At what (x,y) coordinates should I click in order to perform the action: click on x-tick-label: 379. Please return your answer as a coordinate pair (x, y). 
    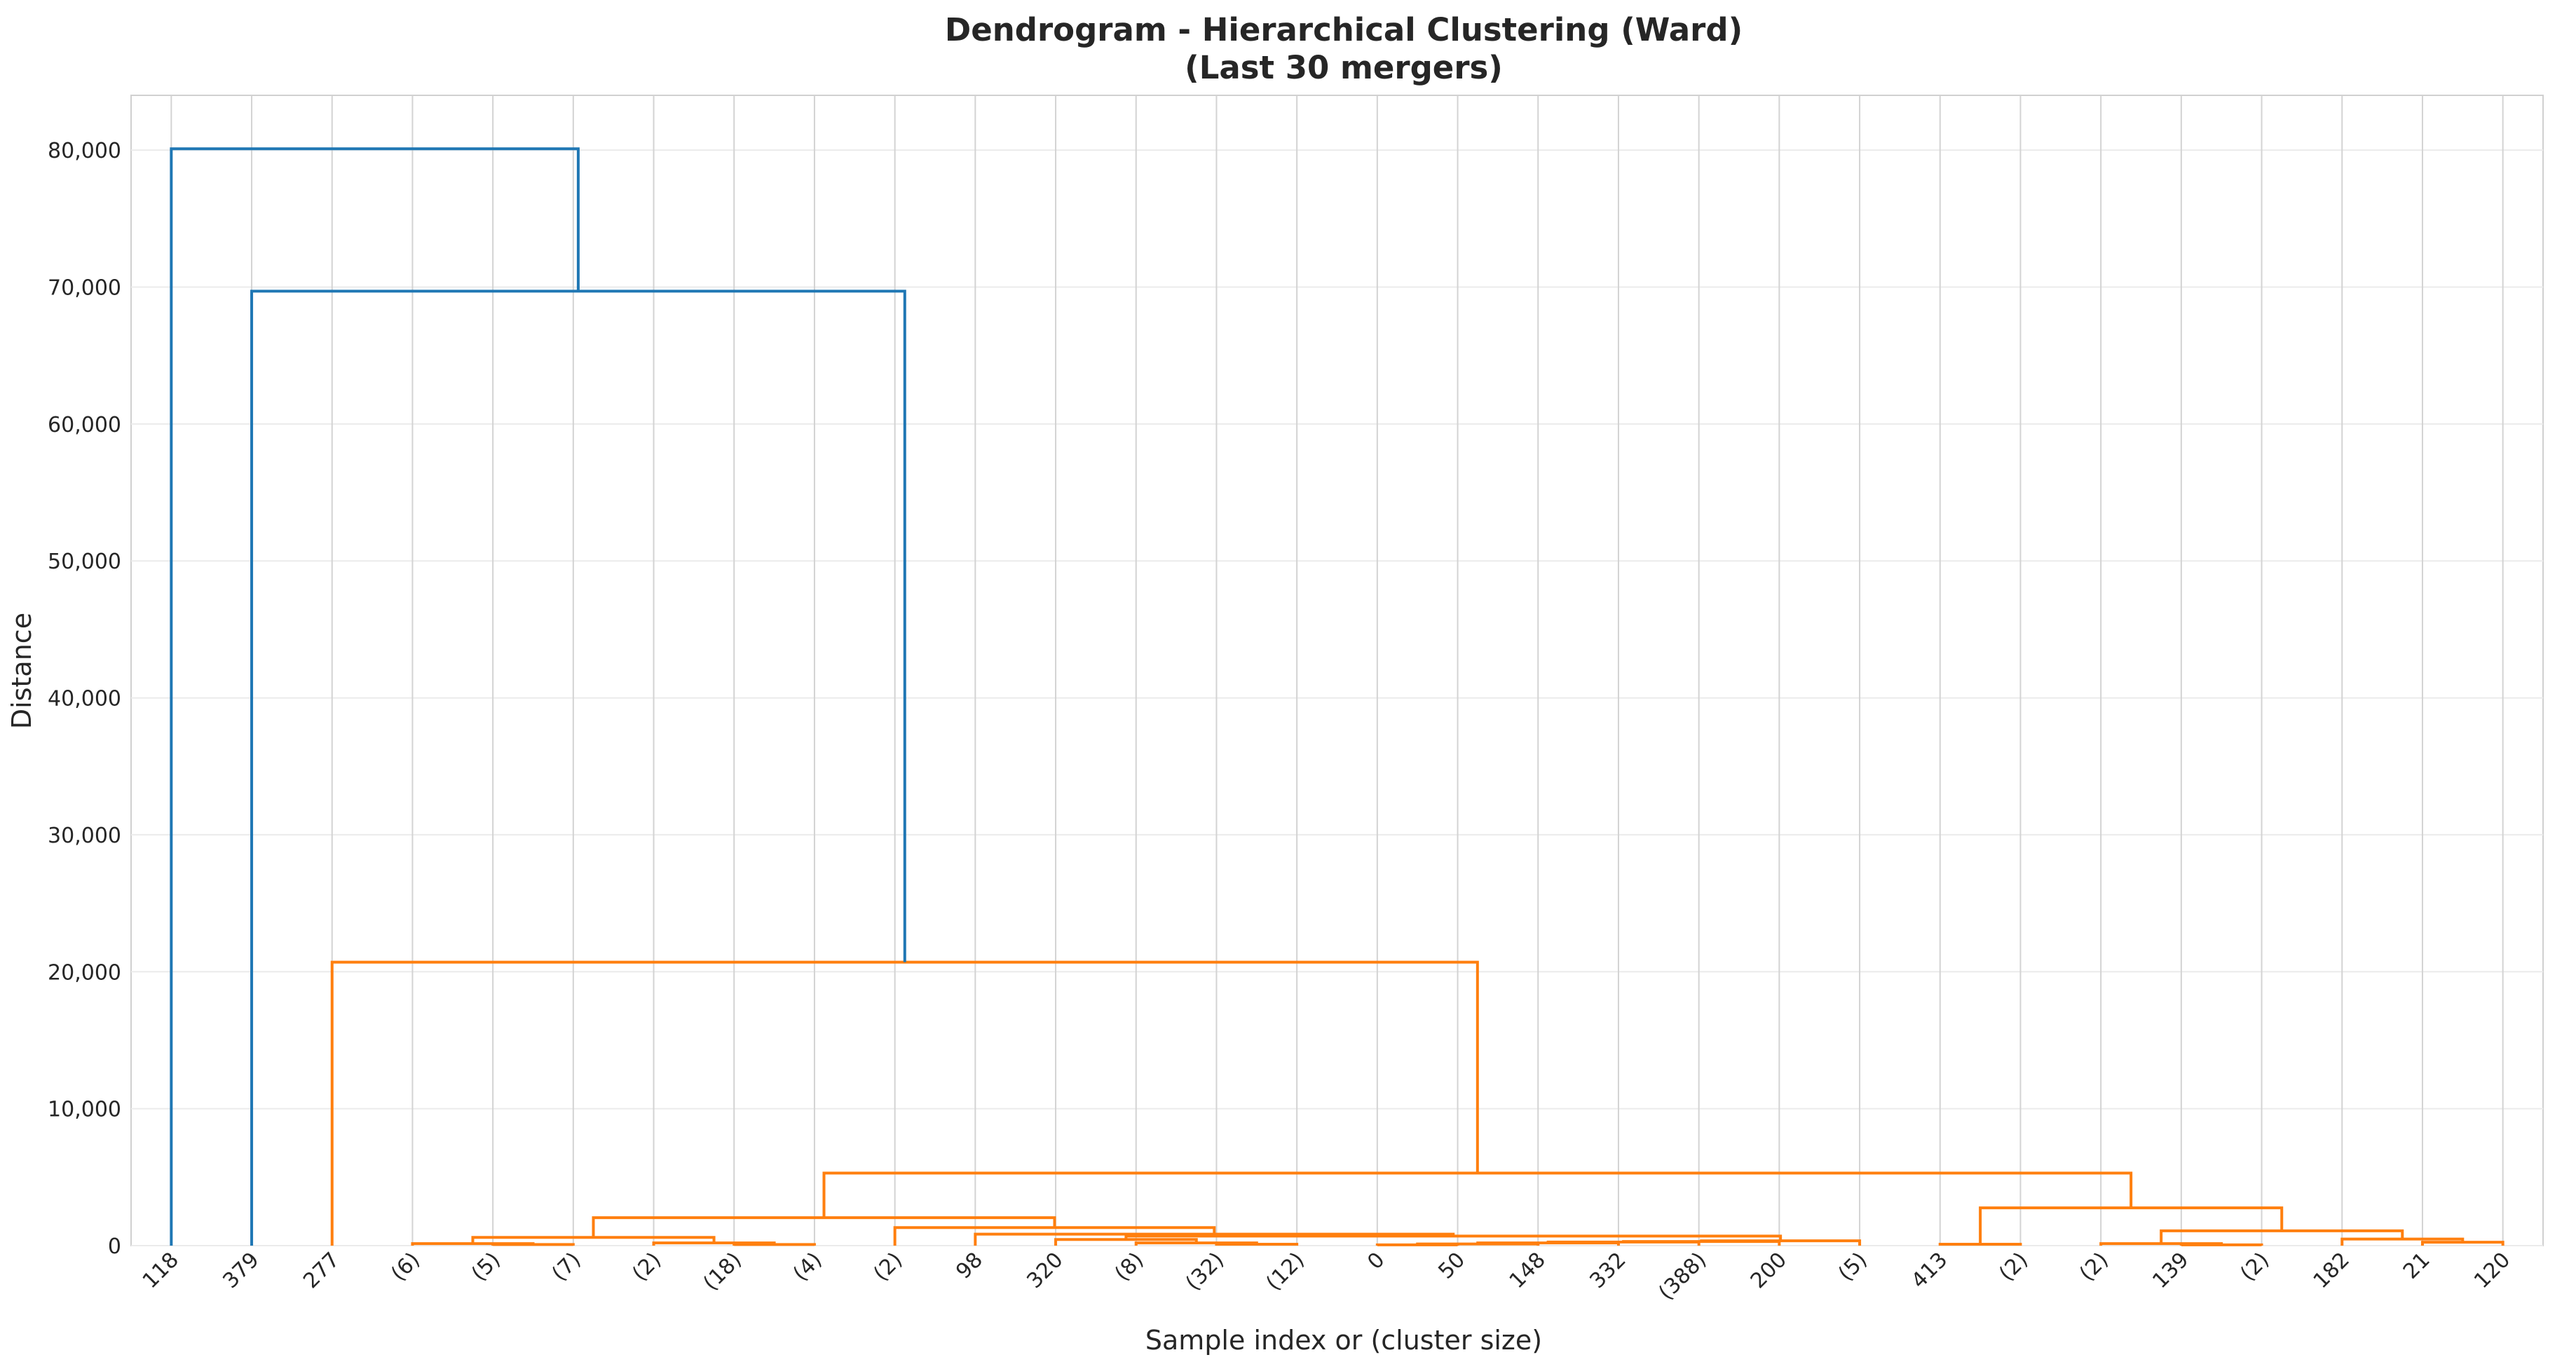
    Looking at the image, I should click on (241, 1271).